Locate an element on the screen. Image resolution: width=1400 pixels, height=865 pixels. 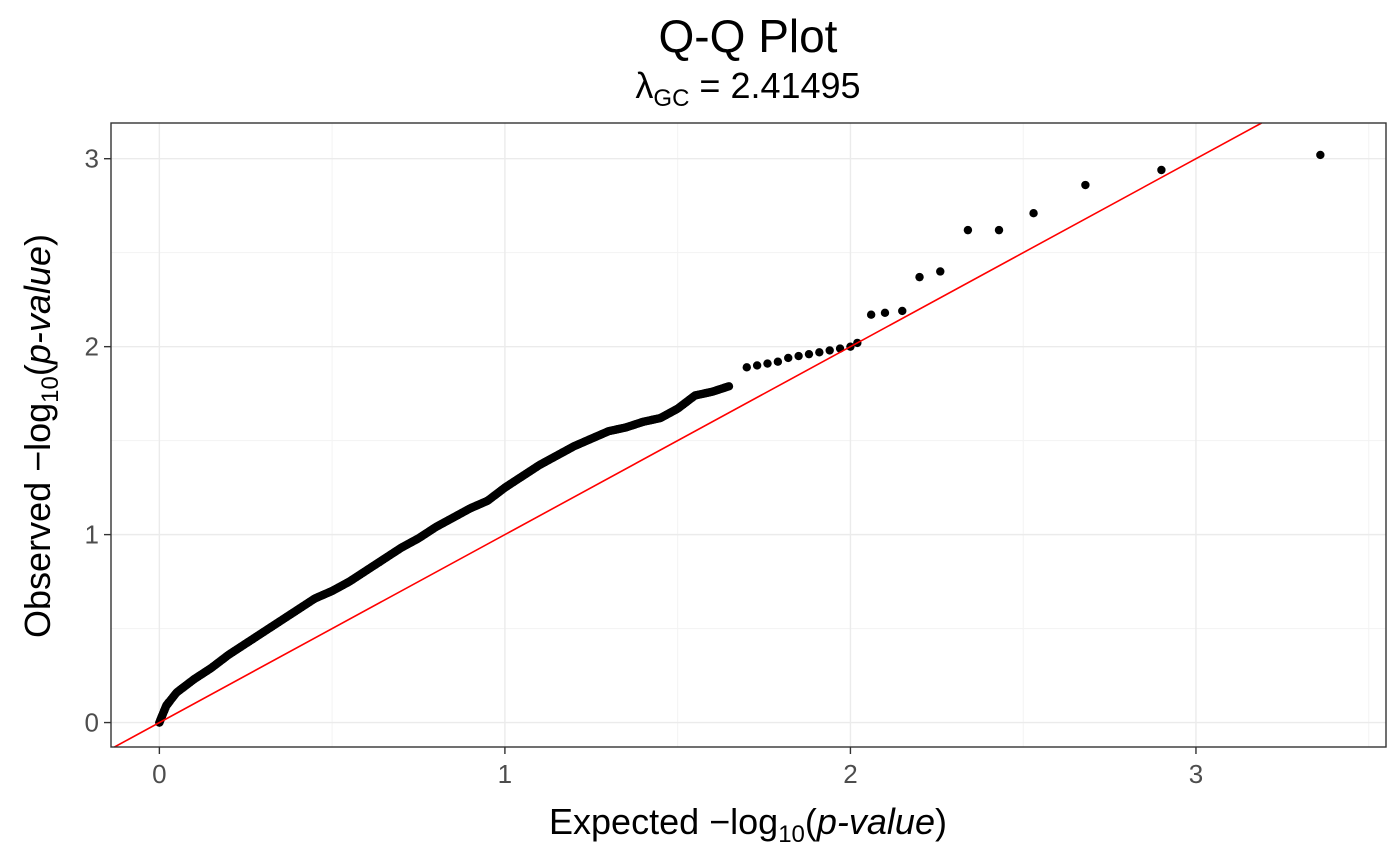
x-axis-title-close: ) is located at coordinates (941, 821).